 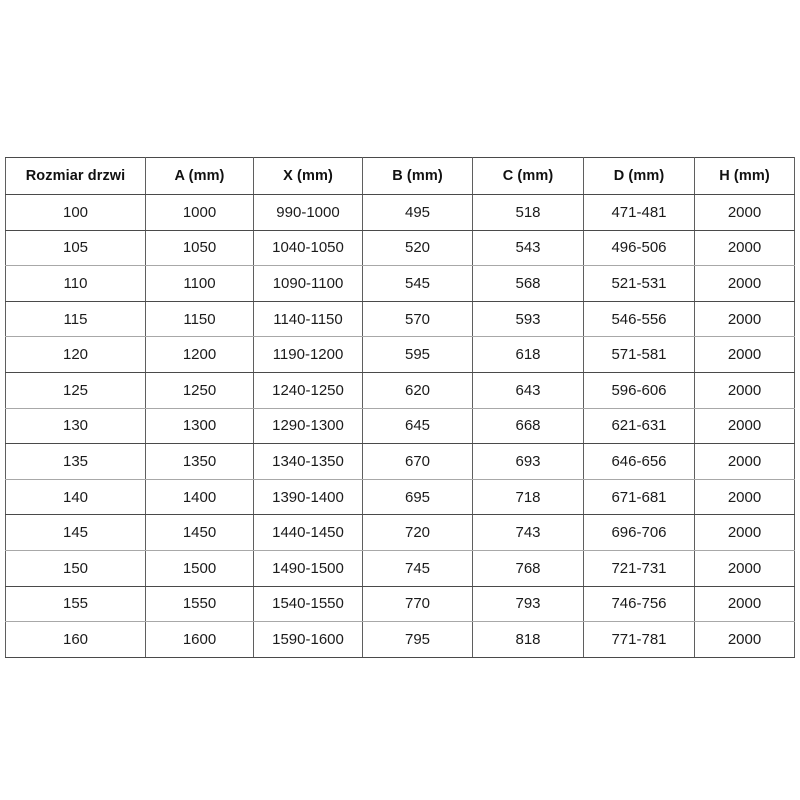 What do you see at coordinates (528, 497) in the screenshot?
I see `cell-c: 718` at bounding box center [528, 497].